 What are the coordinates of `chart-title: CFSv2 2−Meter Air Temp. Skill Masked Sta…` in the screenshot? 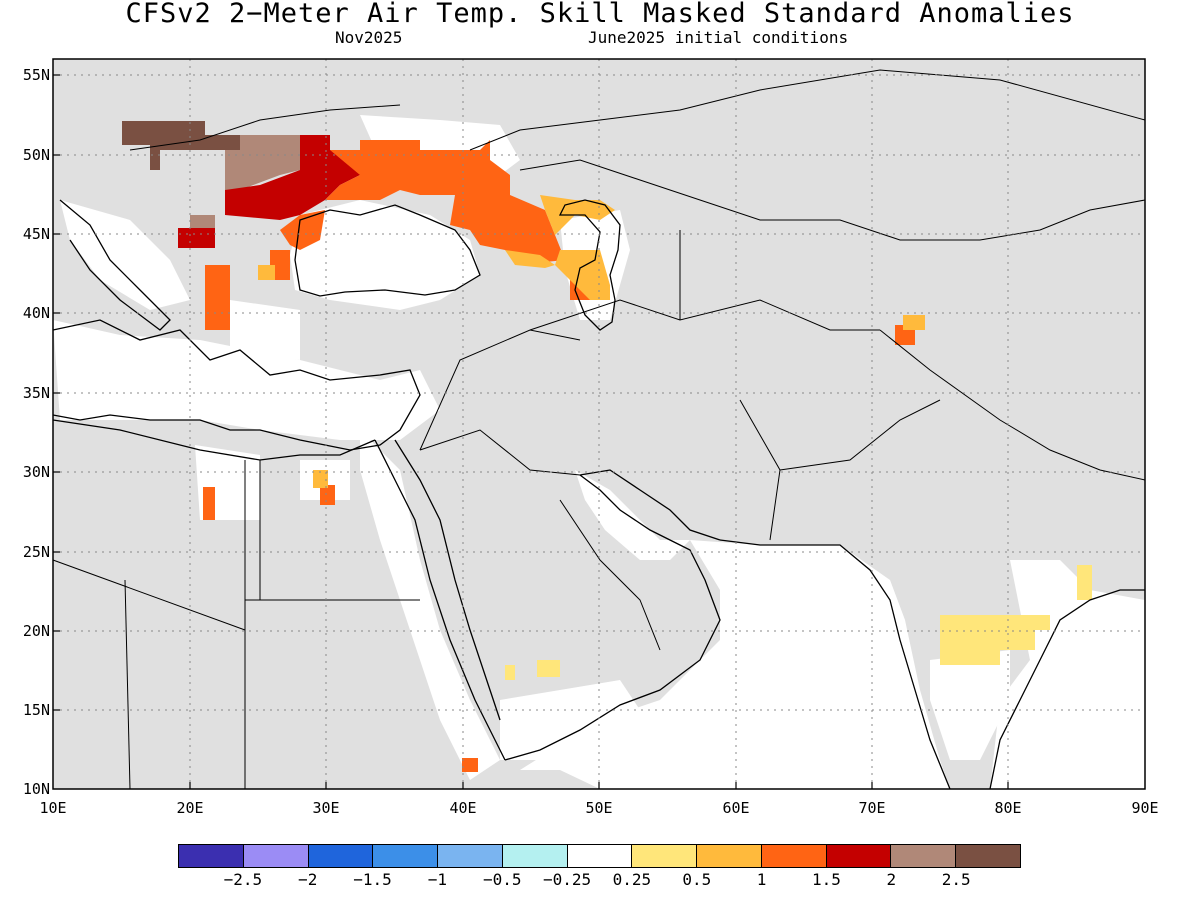 It's located at (600, 14).